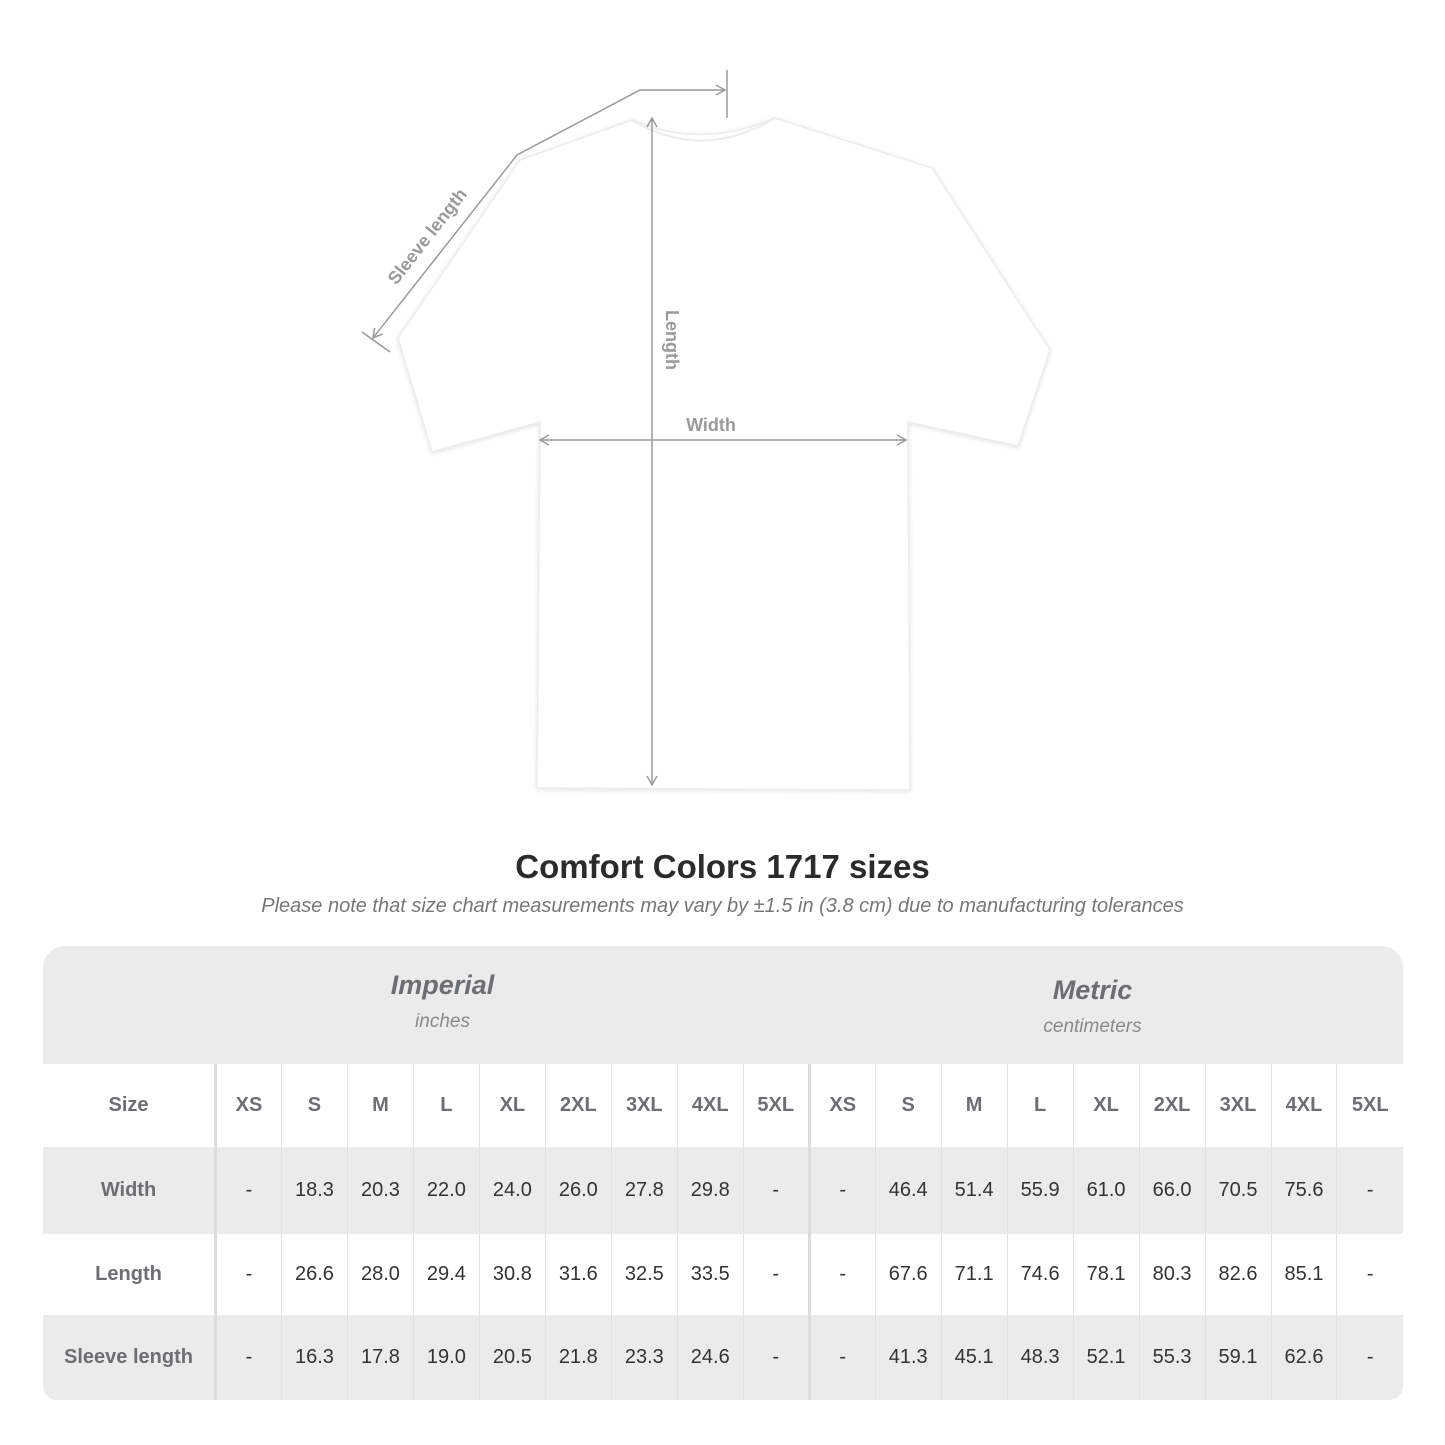  What do you see at coordinates (1040, 1357) in the screenshot?
I see `metric-value-cell: 48.3` at bounding box center [1040, 1357].